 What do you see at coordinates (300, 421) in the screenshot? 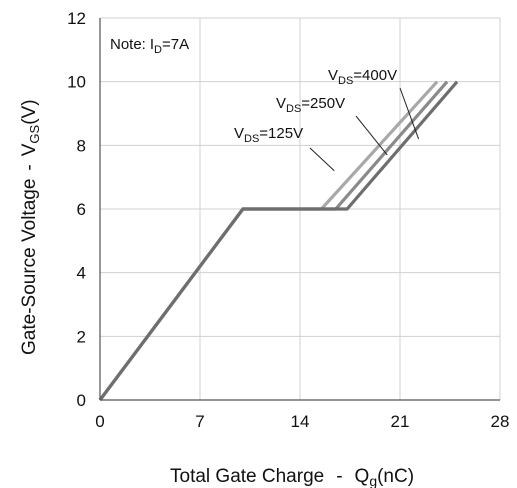
I see `x-tick-label: 14` at bounding box center [300, 421].